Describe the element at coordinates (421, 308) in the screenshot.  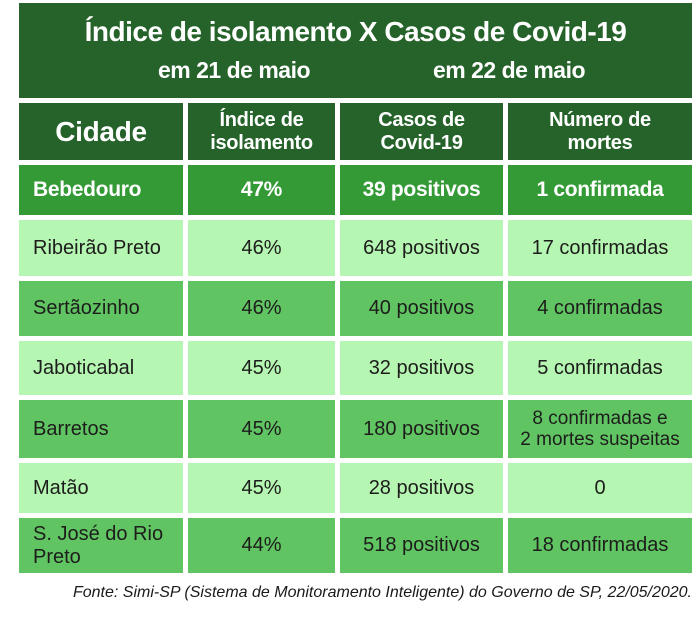
I see `cases-cell-sertaozinho: 40 positivos` at that location.